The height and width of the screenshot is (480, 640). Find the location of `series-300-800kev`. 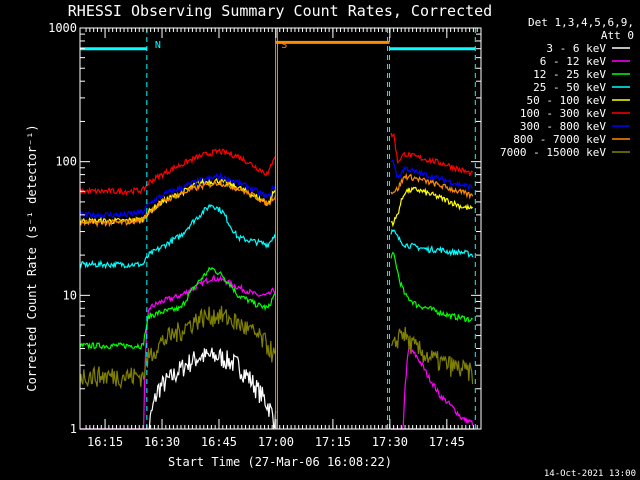

series-300-800kev is located at coordinates (276, 189).